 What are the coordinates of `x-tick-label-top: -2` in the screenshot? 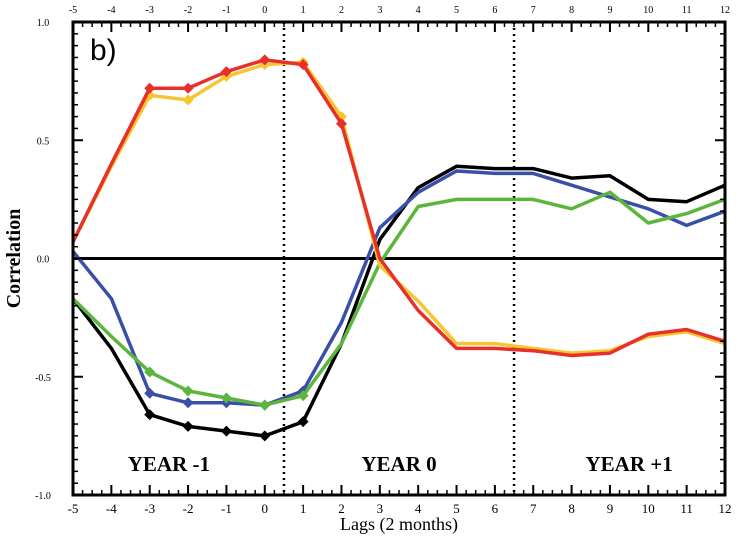 It's located at (188, 10).